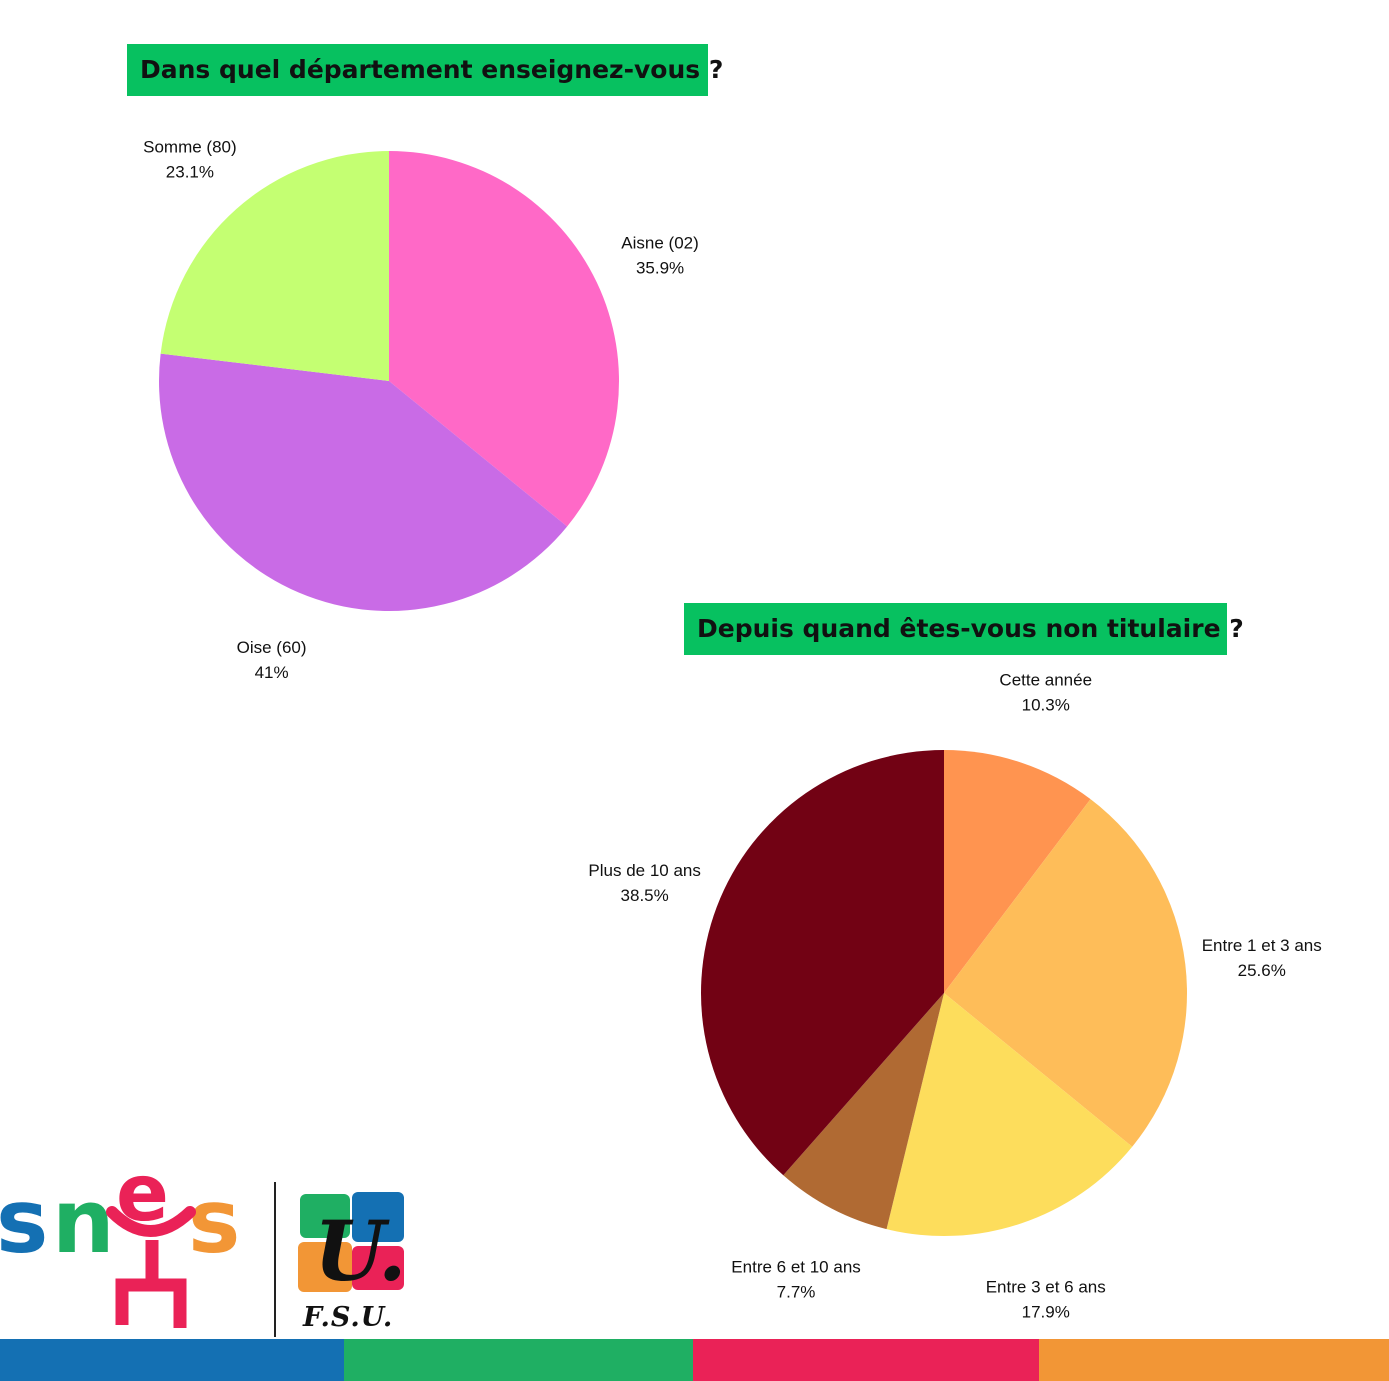 The height and width of the screenshot is (1381, 1389). What do you see at coordinates (275, 1259) in the screenshot?
I see `logo-divider` at bounding box center [275, 1259].